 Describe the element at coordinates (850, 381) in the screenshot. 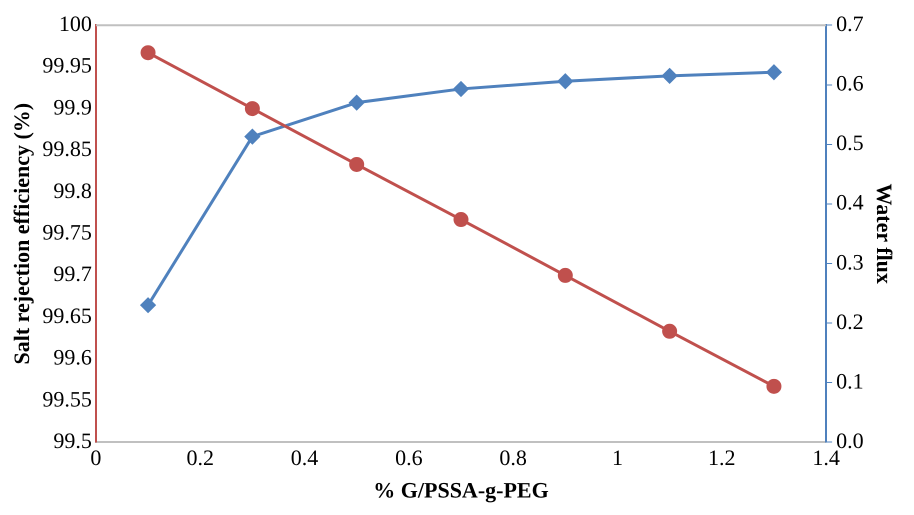

I see `y2-tick-label: 0.1` at that location.